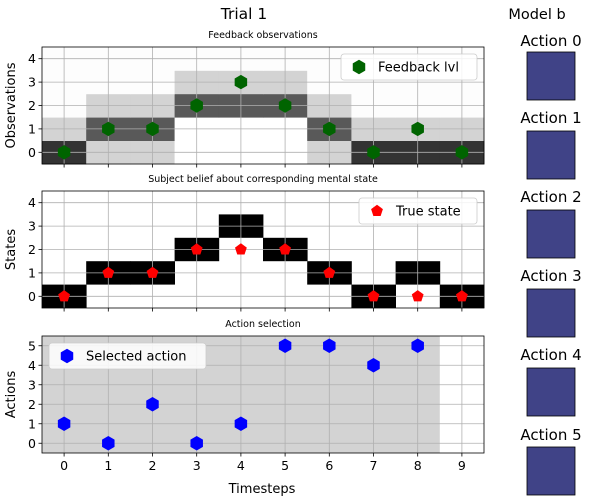 The height and width of the screenshot is (500, 600). I want to click on y-axis-label: Actions, so click(11, 395).